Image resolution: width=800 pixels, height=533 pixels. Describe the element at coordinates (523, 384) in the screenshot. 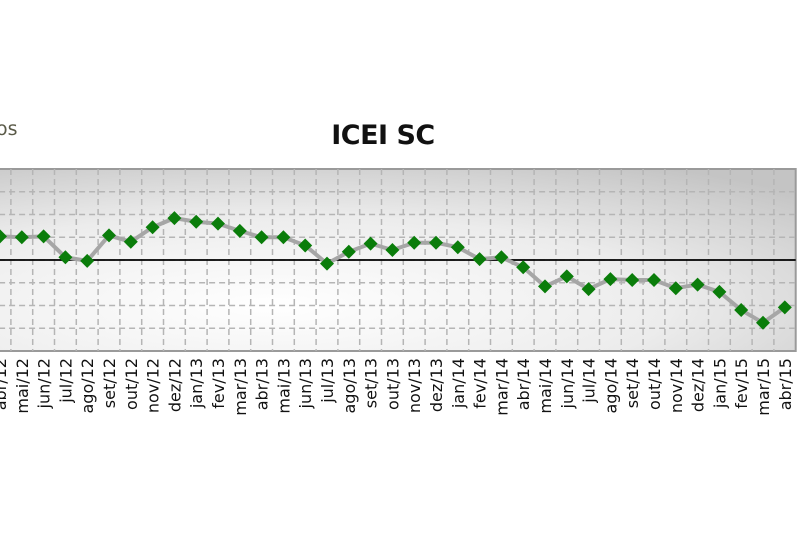

I see `x-tick-label: abr/14` at that location.